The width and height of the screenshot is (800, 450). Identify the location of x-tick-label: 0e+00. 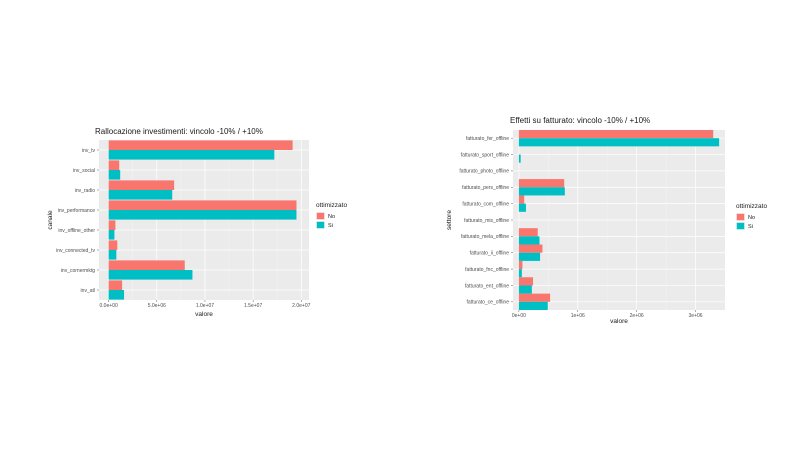
(519, 316).